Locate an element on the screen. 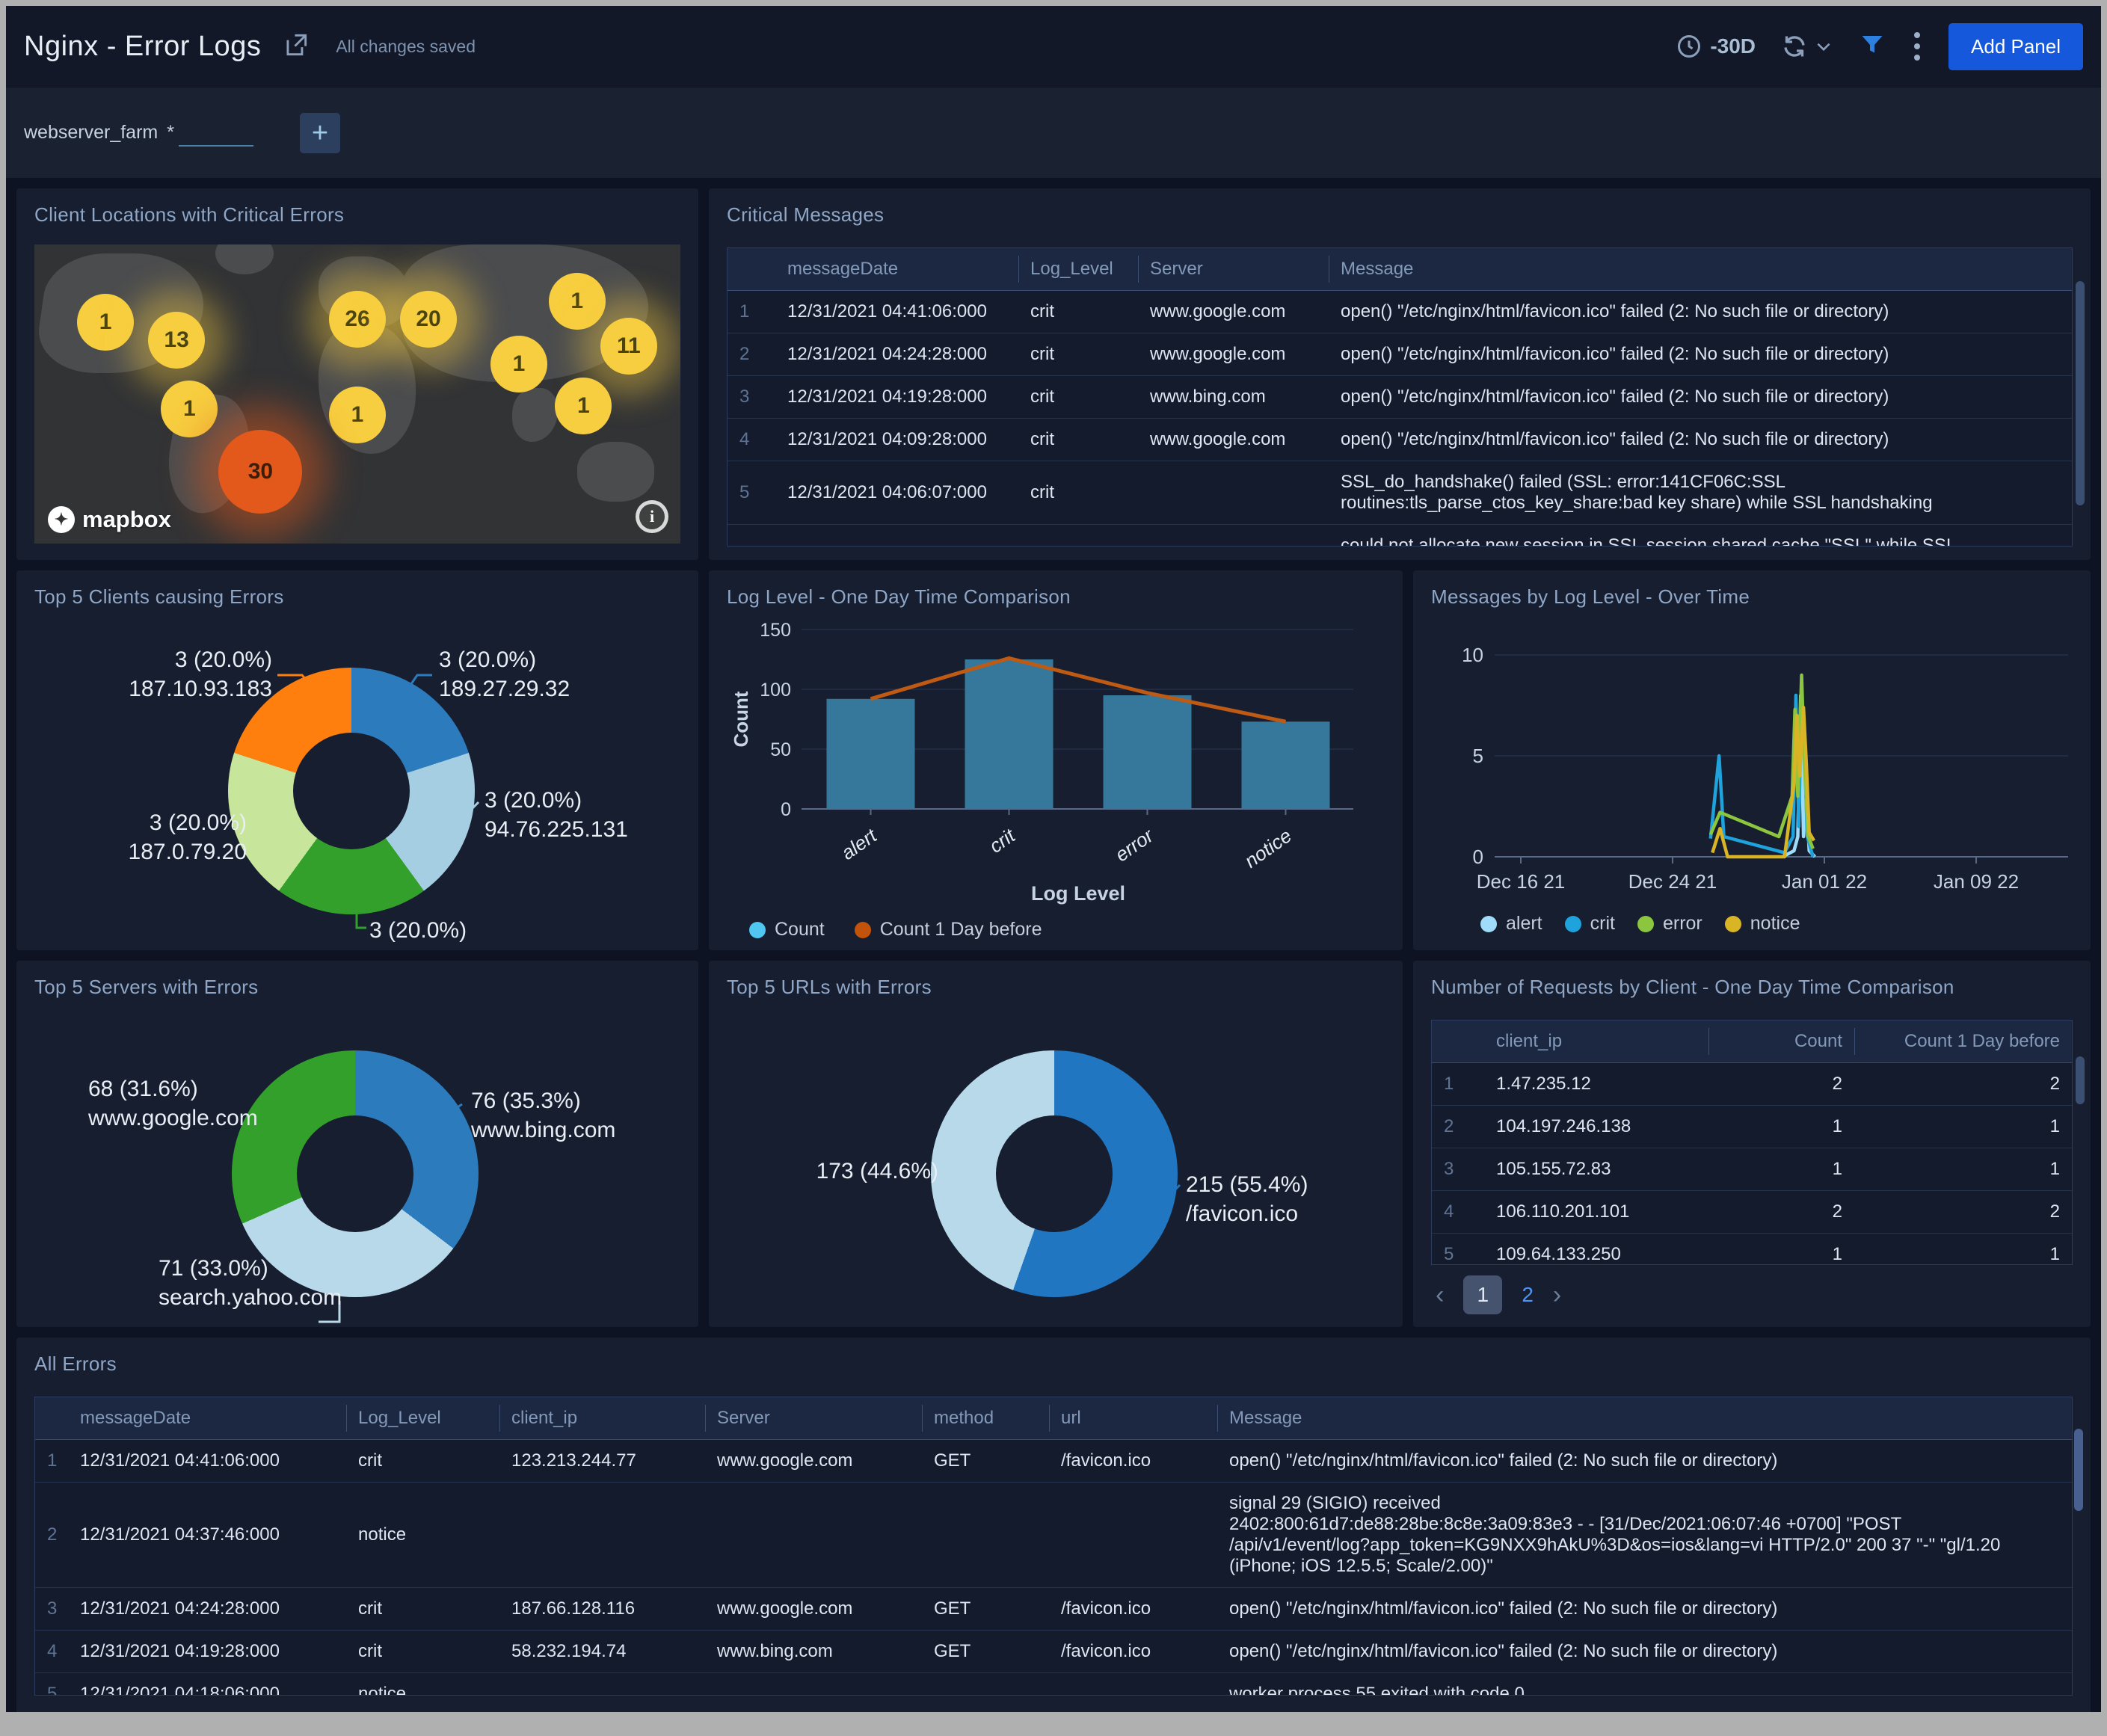 The height and width of the screenshot is (1736, 2107). svg-text: alert is located at coordinates (859, 843).